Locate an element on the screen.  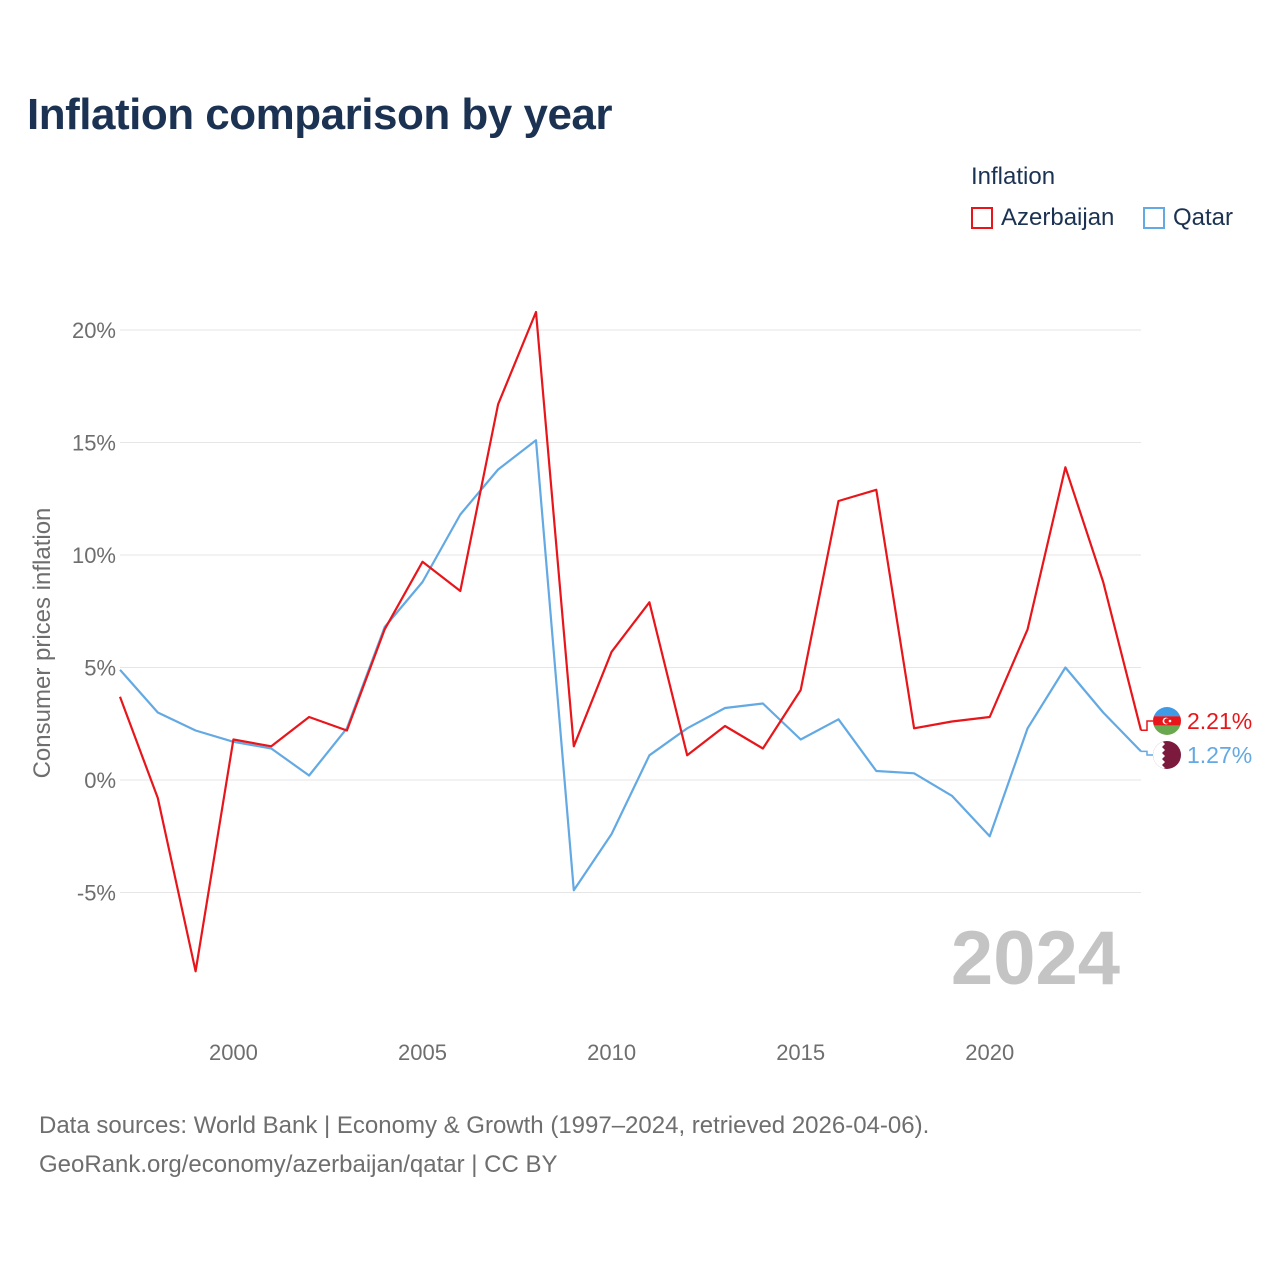
x-tick-label: 2000 is located at coordinates (233, 1052).